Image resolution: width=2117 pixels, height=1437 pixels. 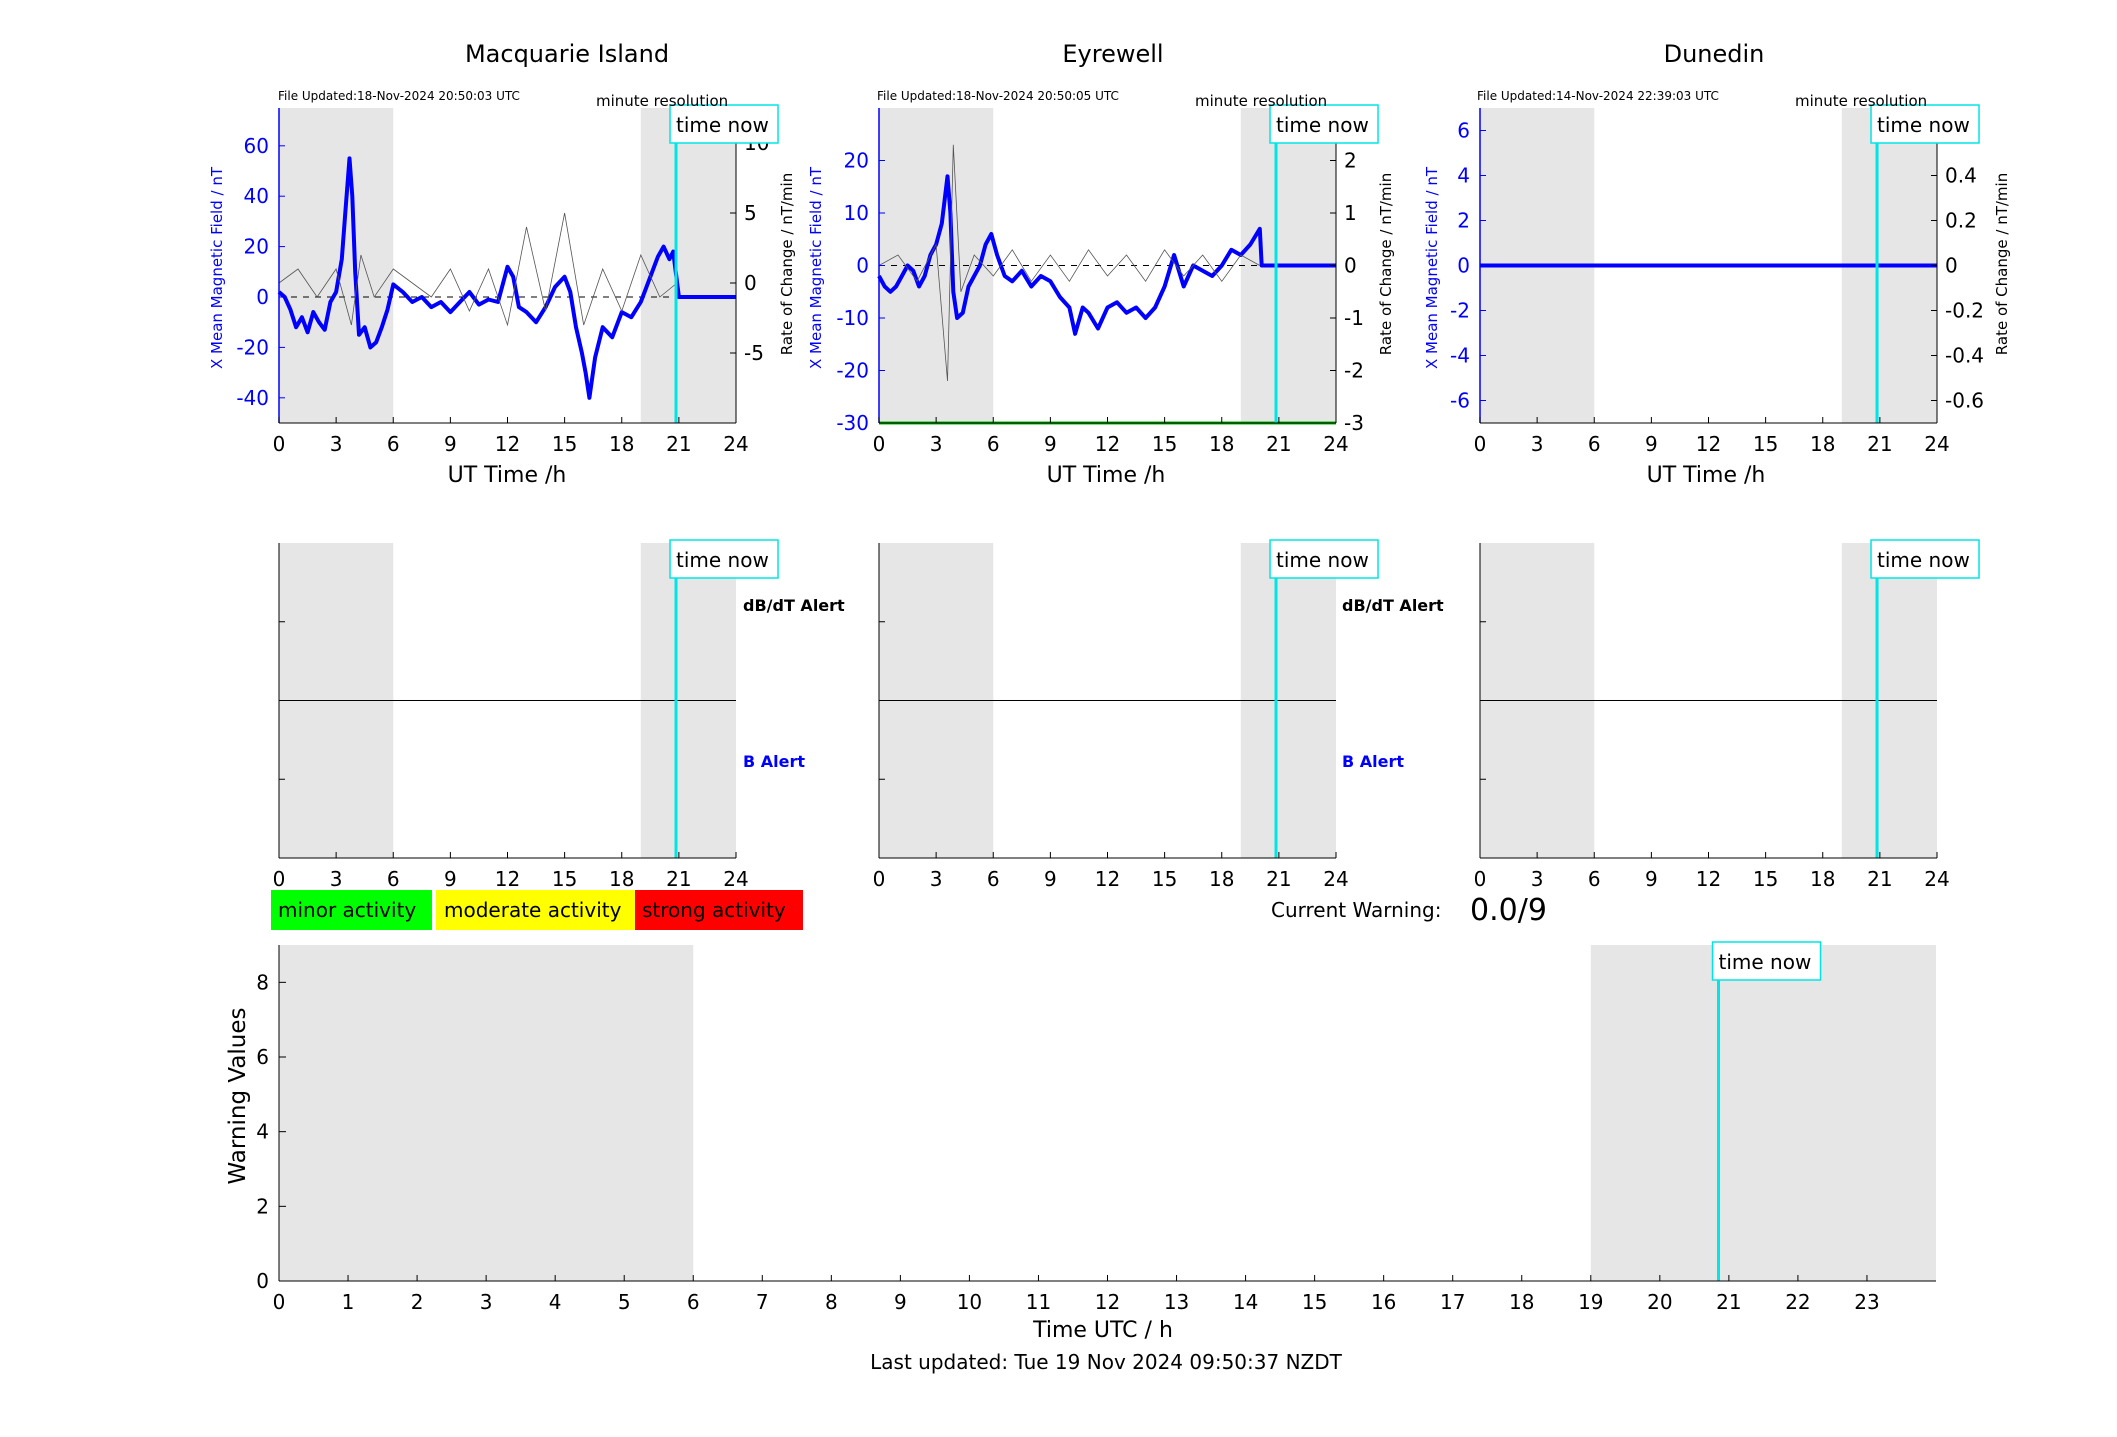 What do you see at coordinates (1393, 605) in the screenshot?
I see `dbdt-alert-label: dB/dT Alert` at bounding box center [1393, 605].